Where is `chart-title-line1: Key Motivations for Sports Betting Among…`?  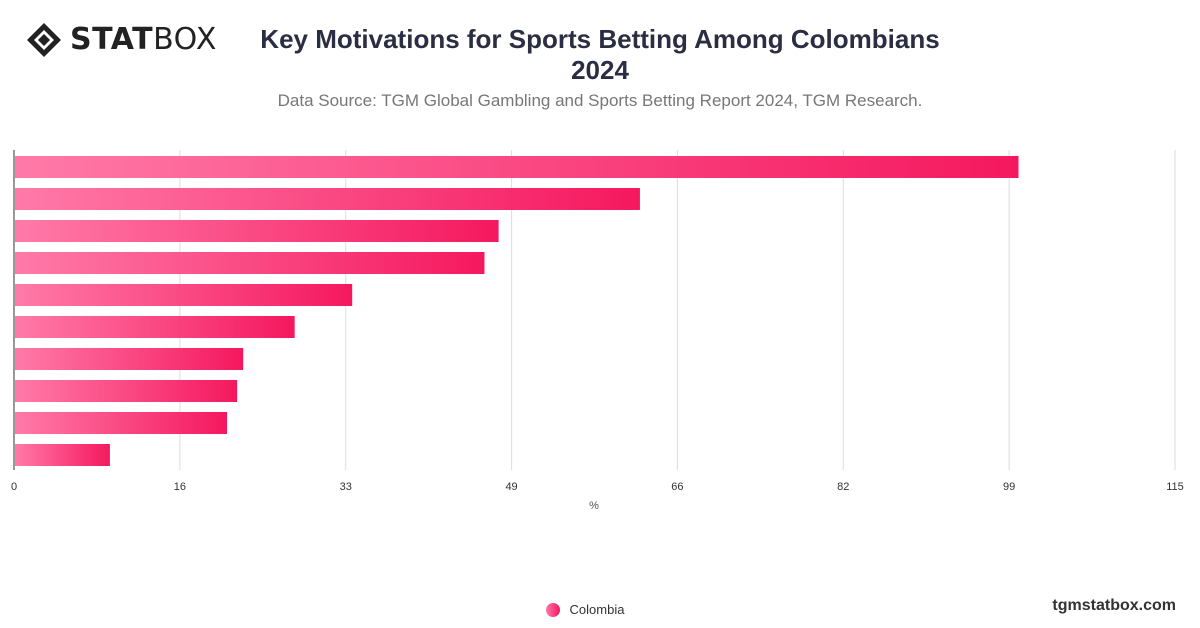 chart-title-line1: Key Motivations for Sports Betting Among… is located at coordinates (600, 39).